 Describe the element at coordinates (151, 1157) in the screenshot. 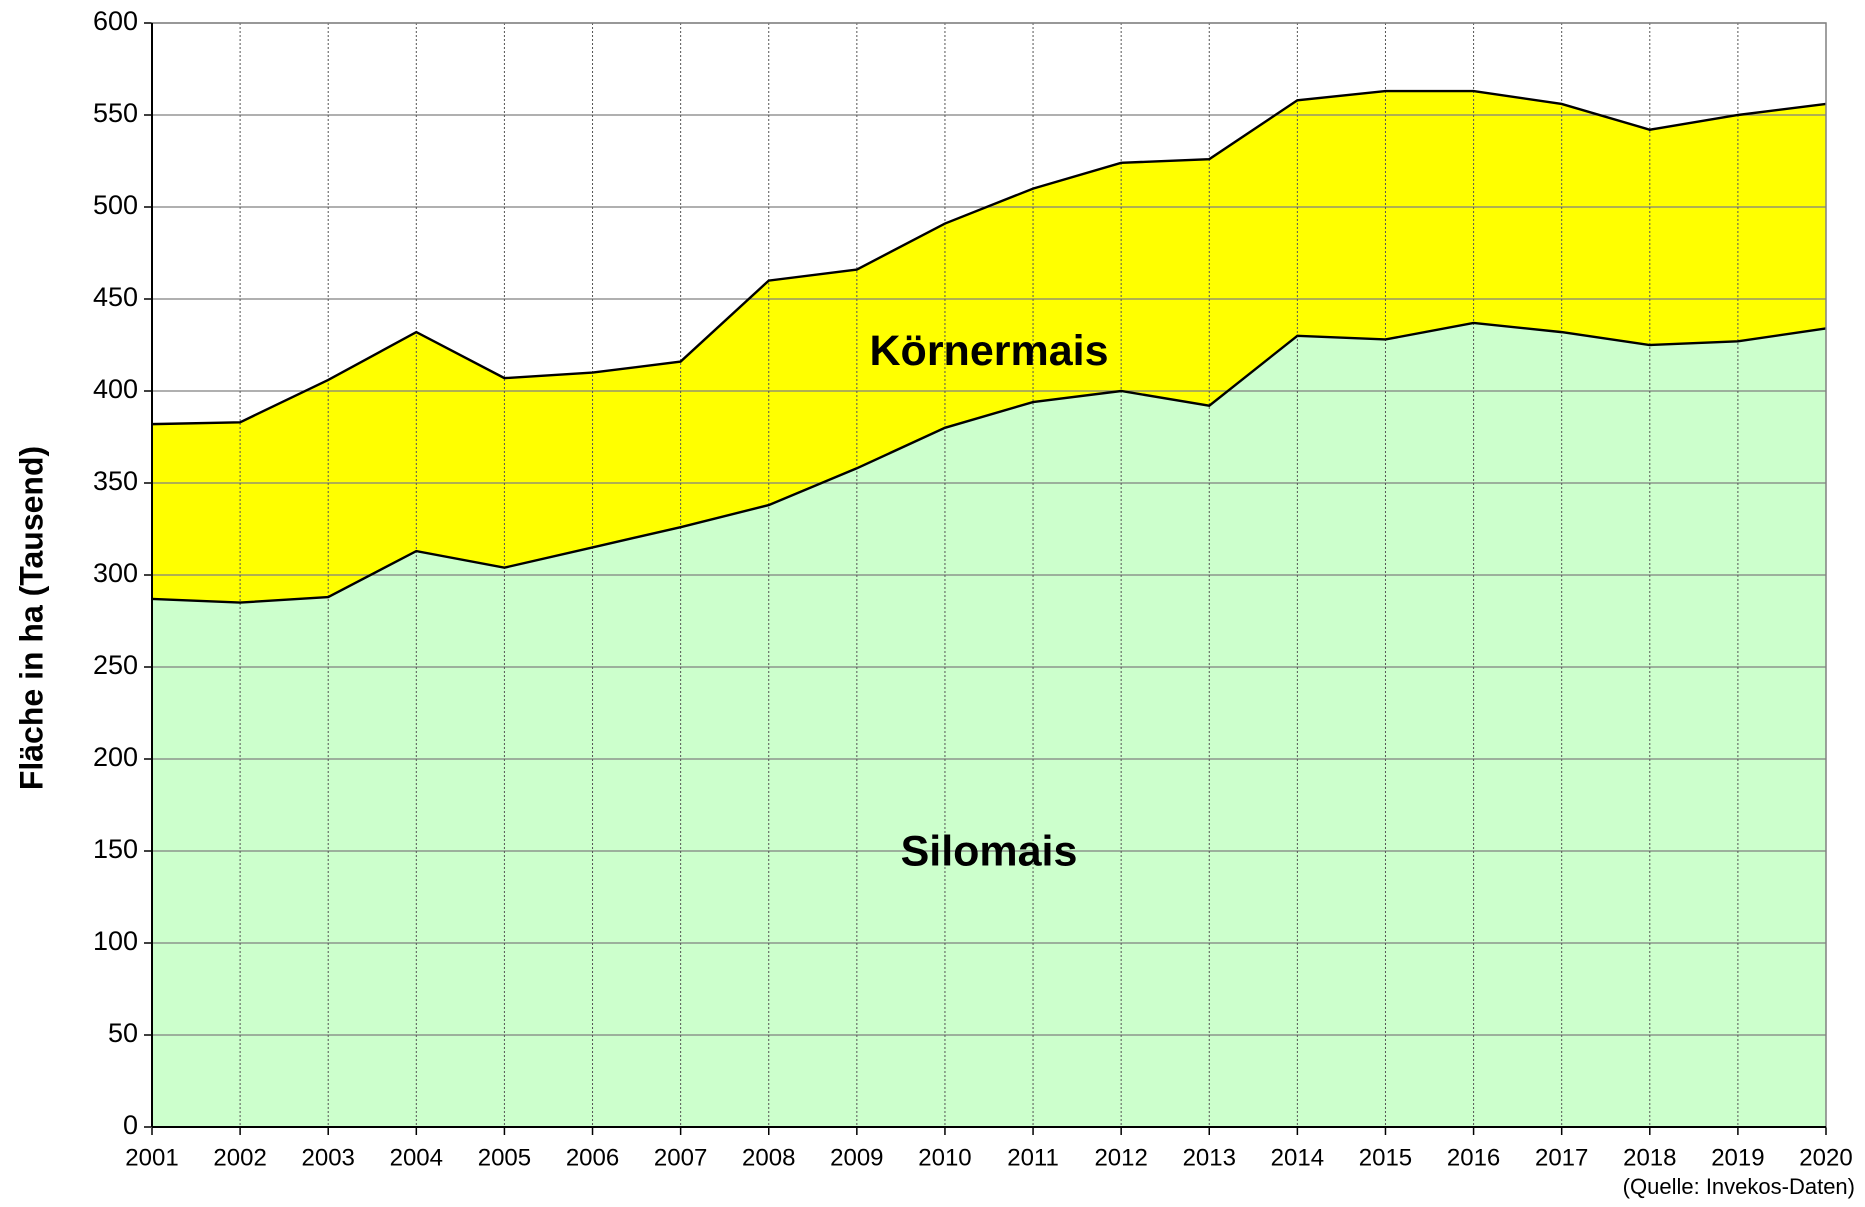

I see `x-tick-label: 2001` at that location.